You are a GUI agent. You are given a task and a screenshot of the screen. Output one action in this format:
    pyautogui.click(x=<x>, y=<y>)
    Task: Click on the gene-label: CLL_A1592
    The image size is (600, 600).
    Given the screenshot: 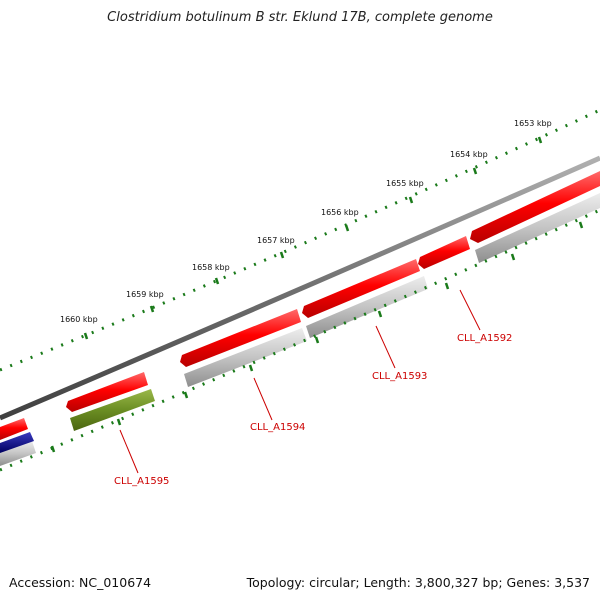 What is the action you would take?
    pyautogui.click(x=484, y=338)
    